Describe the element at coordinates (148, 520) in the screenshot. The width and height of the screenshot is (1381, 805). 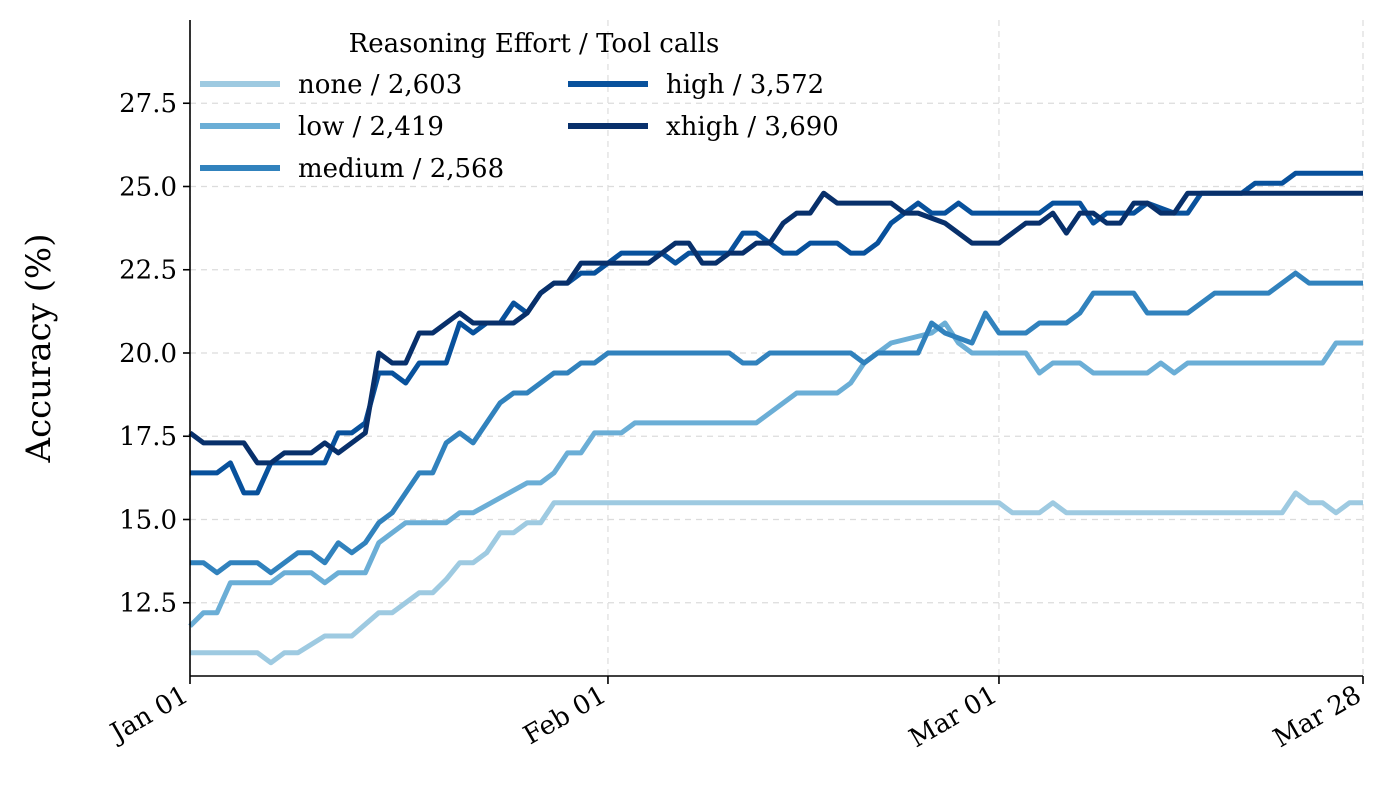
I see `y-tick-label: 15.0` at that location.